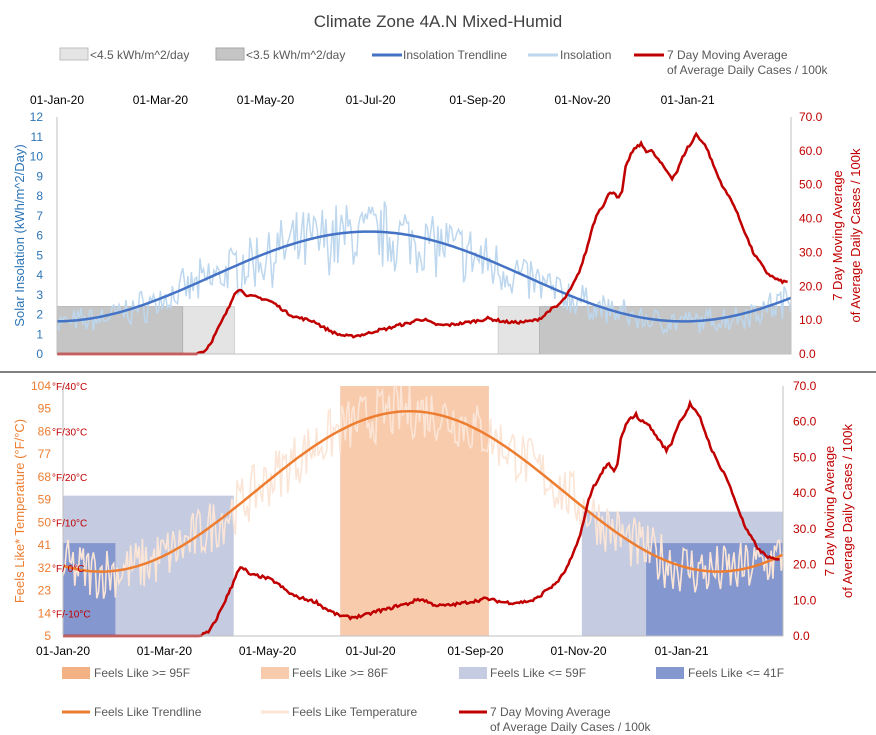  What do you see at coordinates (45, 431) in the screenshot?
I see `y-tick-label: 86` at bounding box center [45, 431].